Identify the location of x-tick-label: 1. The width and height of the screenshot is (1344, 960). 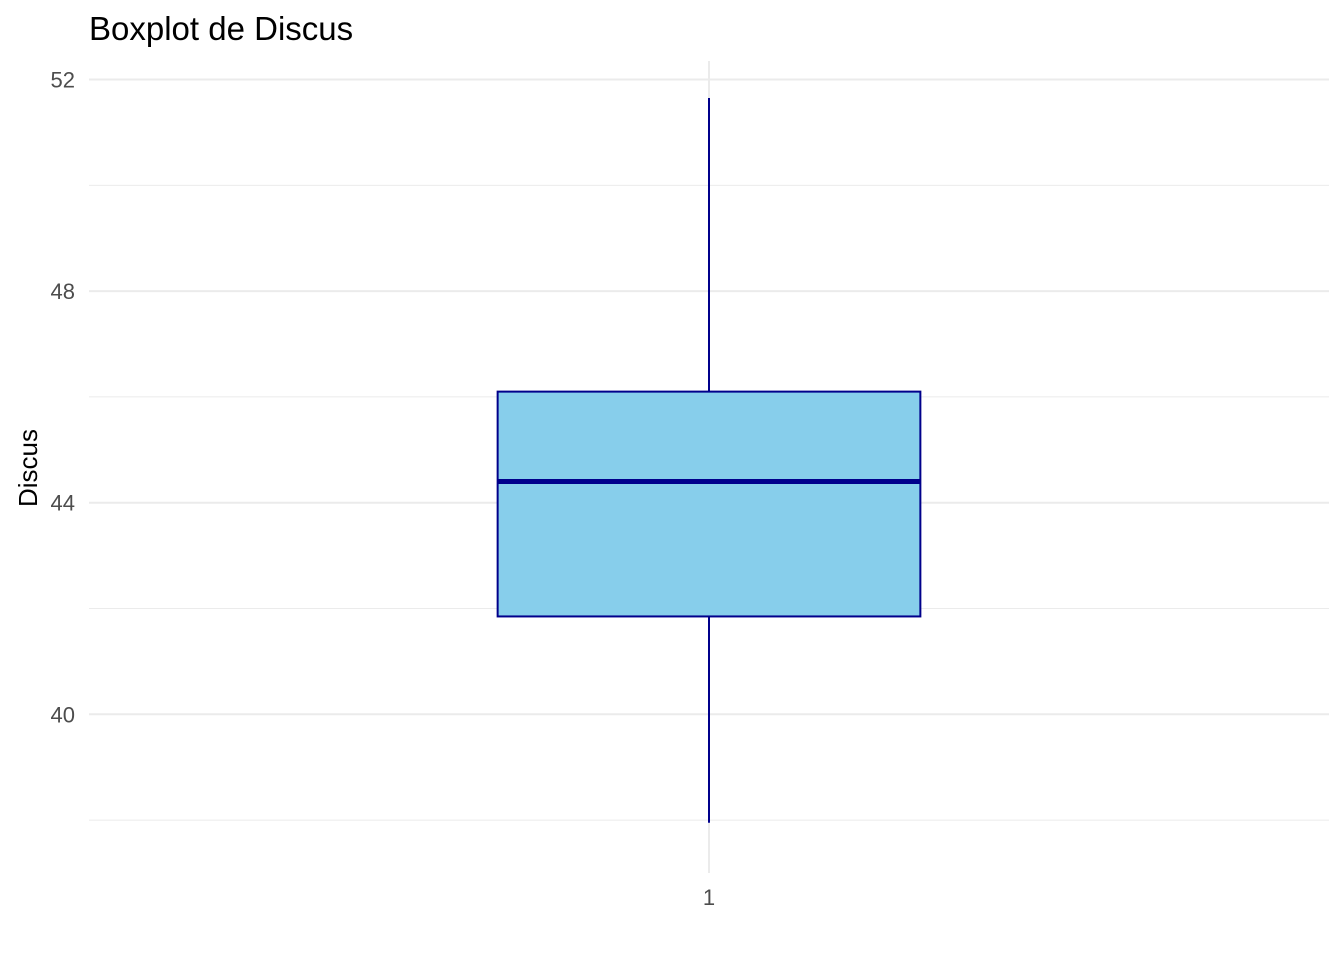
(709, 897).